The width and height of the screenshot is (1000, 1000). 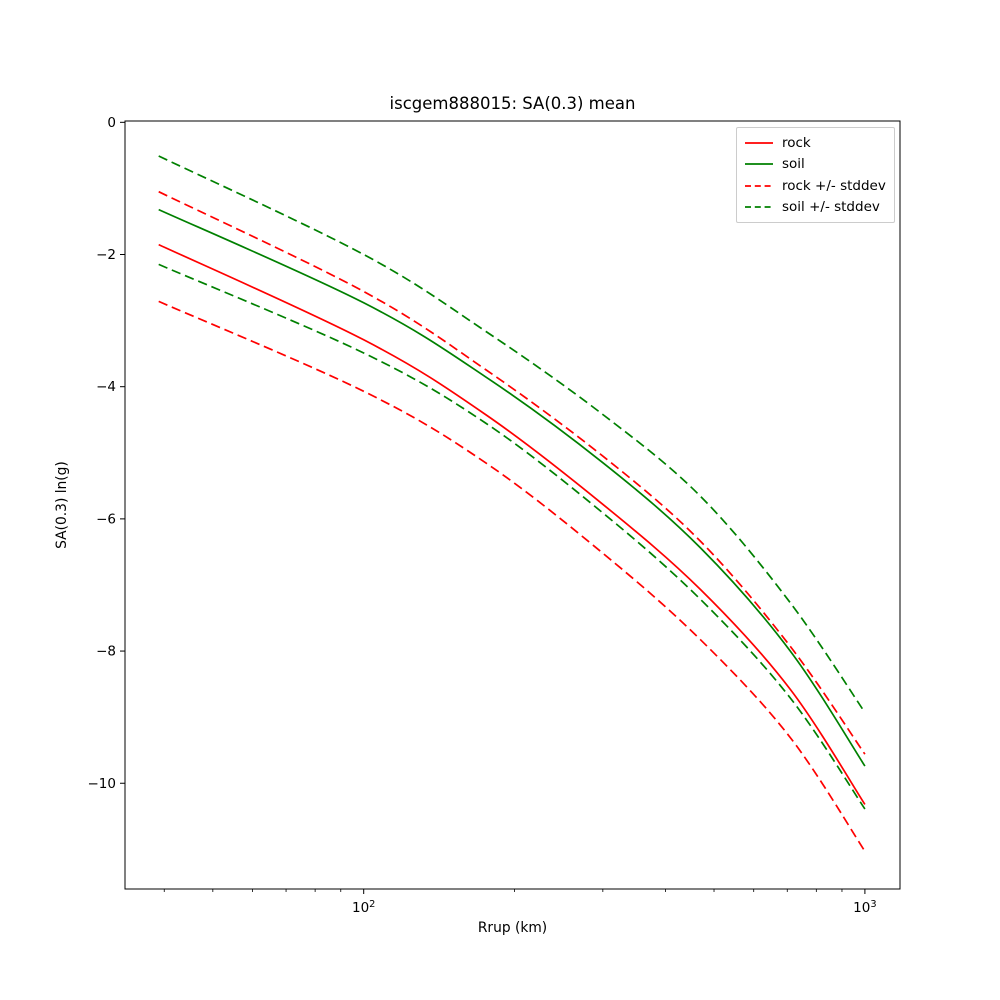 What do you see at coordinates (796, 142) in the screenshot?
I see `legend-label-rock: rock` at bounding box center [796, 142].